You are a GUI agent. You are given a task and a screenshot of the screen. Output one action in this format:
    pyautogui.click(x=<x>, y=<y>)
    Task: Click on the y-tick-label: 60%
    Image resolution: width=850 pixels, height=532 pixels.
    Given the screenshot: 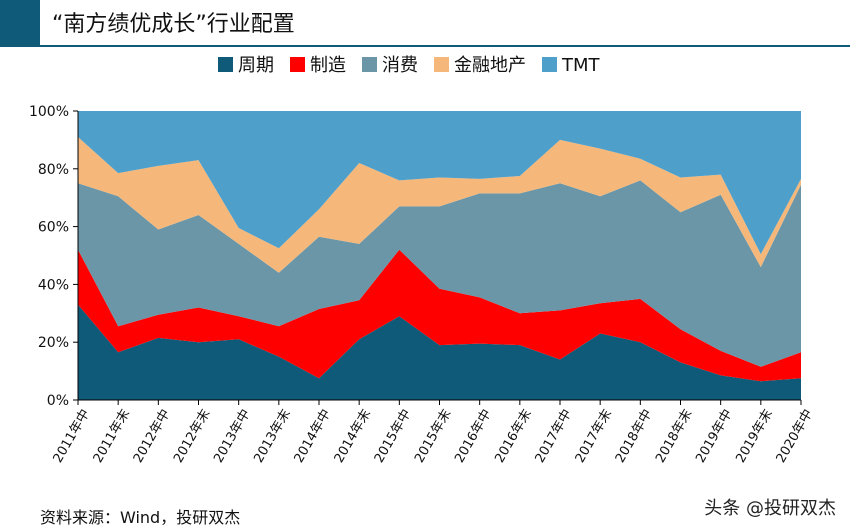 What is the action you would take?
    pyautogui.click(x=53, y=228)
    